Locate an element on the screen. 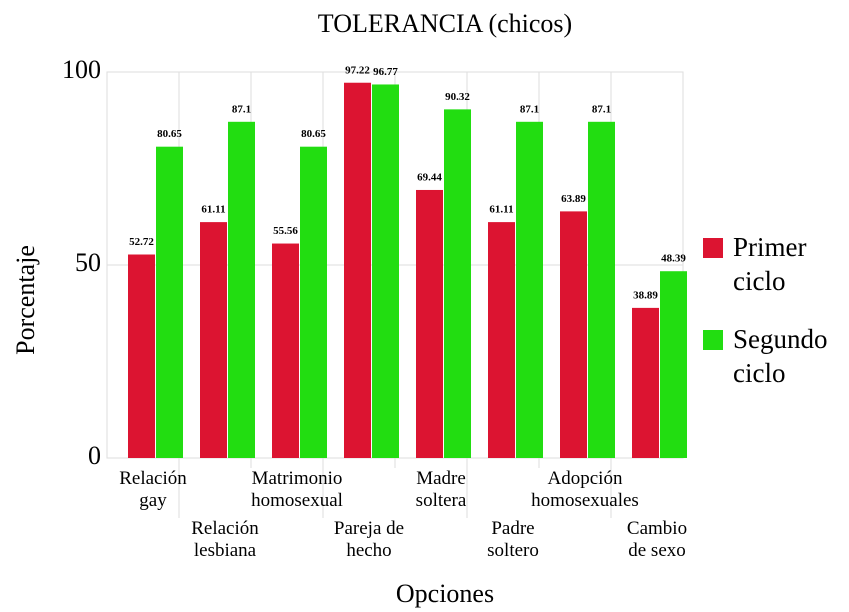  data-label: 97.22 is located at coordinates (357, 70).